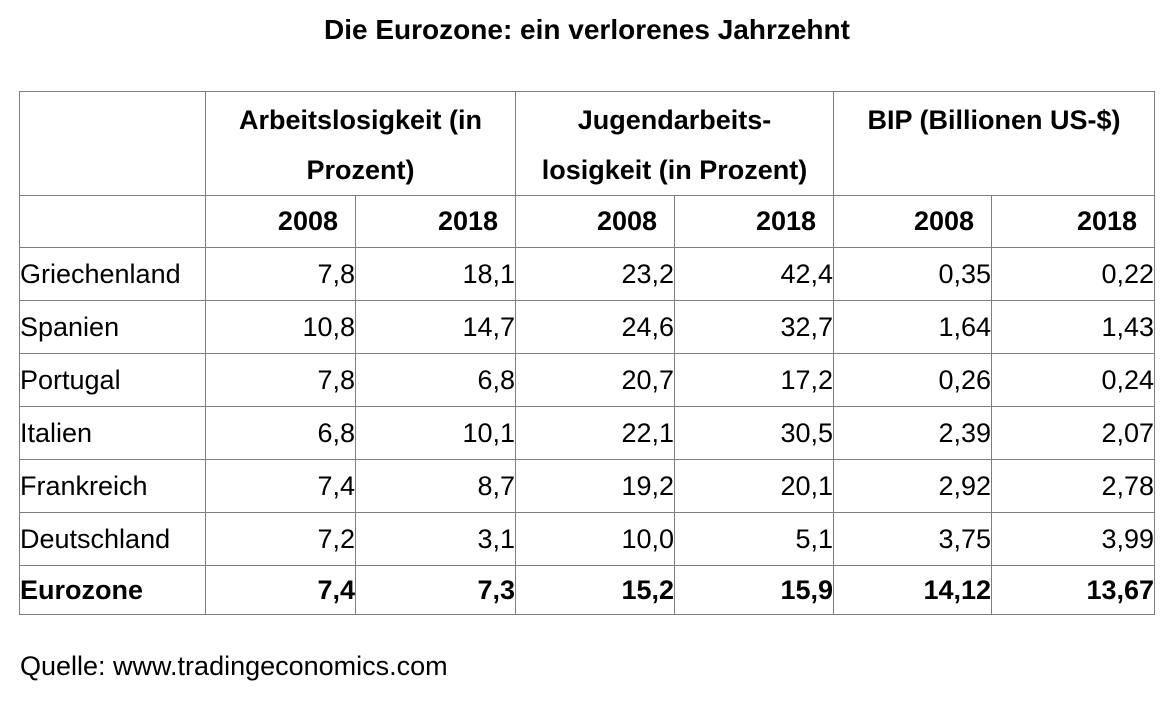  What do you see at coordinates (1073, 539) in the screenshot?
I see `value-cell: 3,99` at bounding box center [1073, 539].